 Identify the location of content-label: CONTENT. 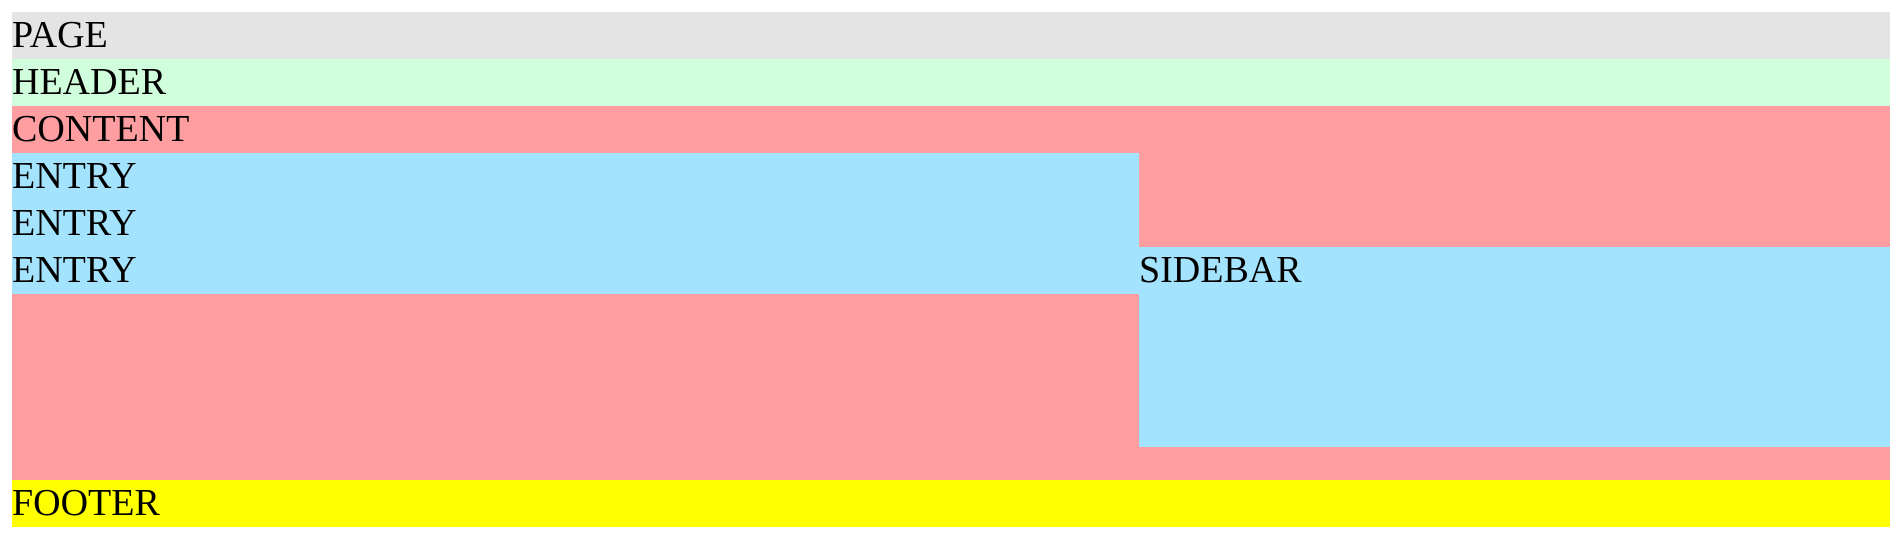
(101, 129).